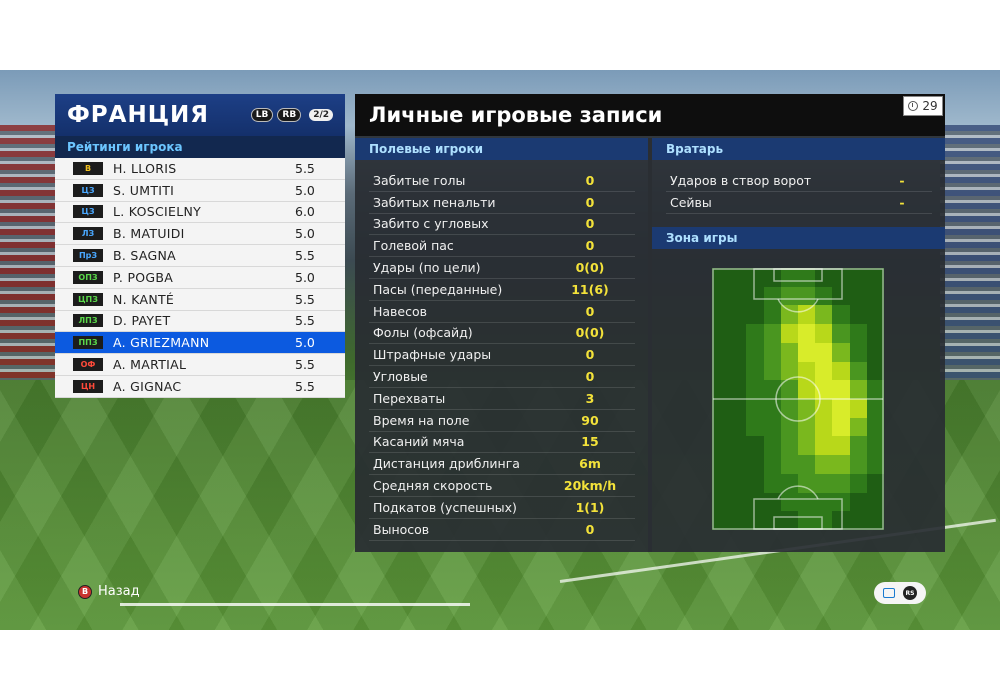  What do you see at coordinates (502, 290) in the screenshot?
I see `stat-row: Пасы (переданные) 11(6)` at bounding box center [502, 290].